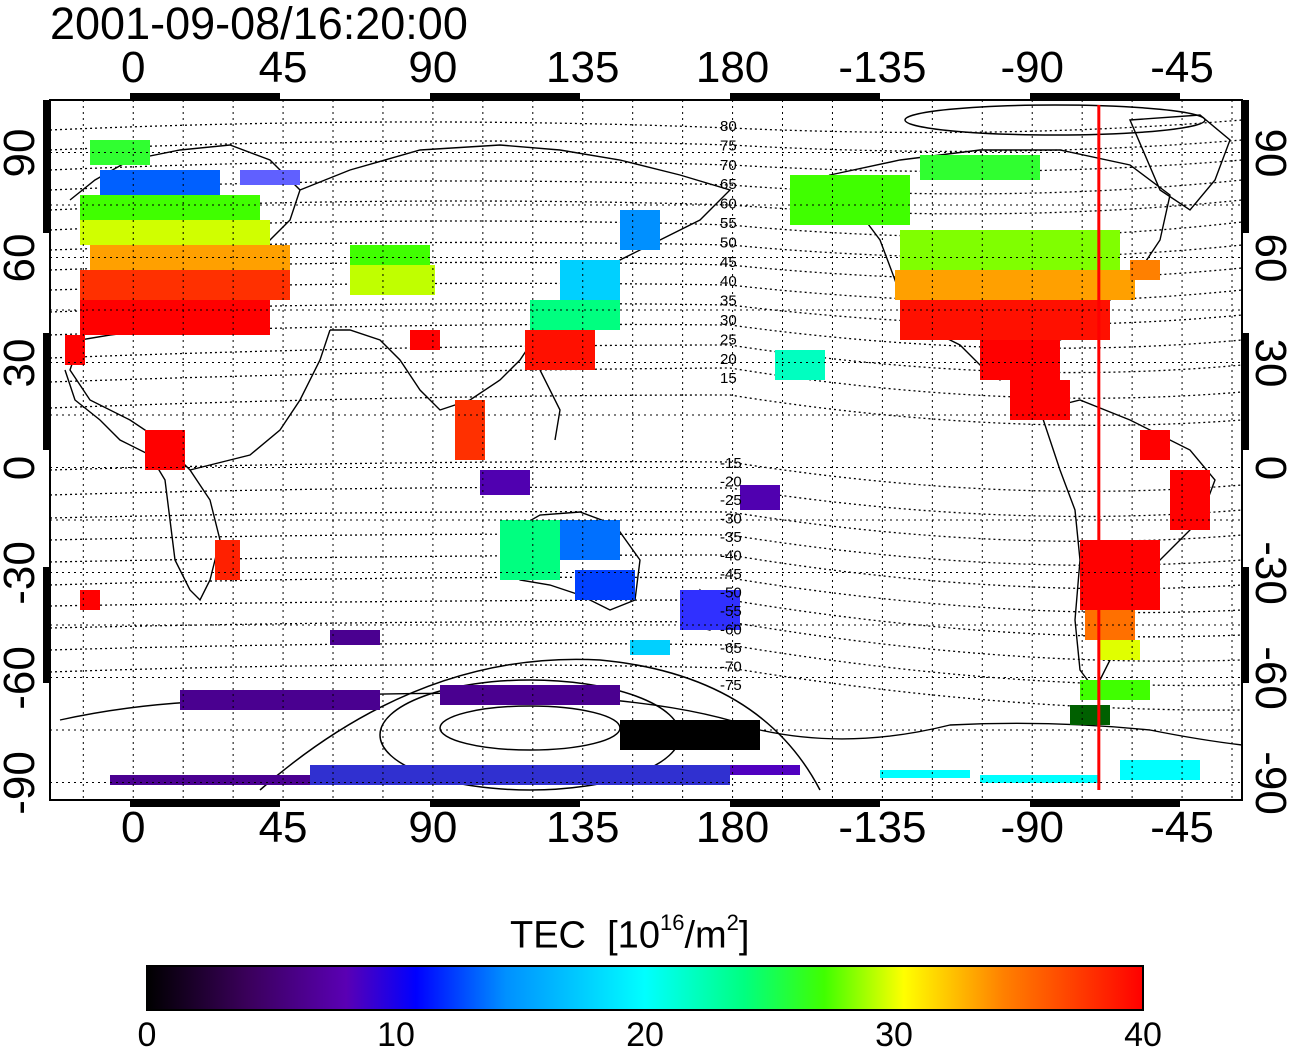  Describe the element at coordinates (728, 204) in the screenshot. I see `contour-label: 60` at that location.